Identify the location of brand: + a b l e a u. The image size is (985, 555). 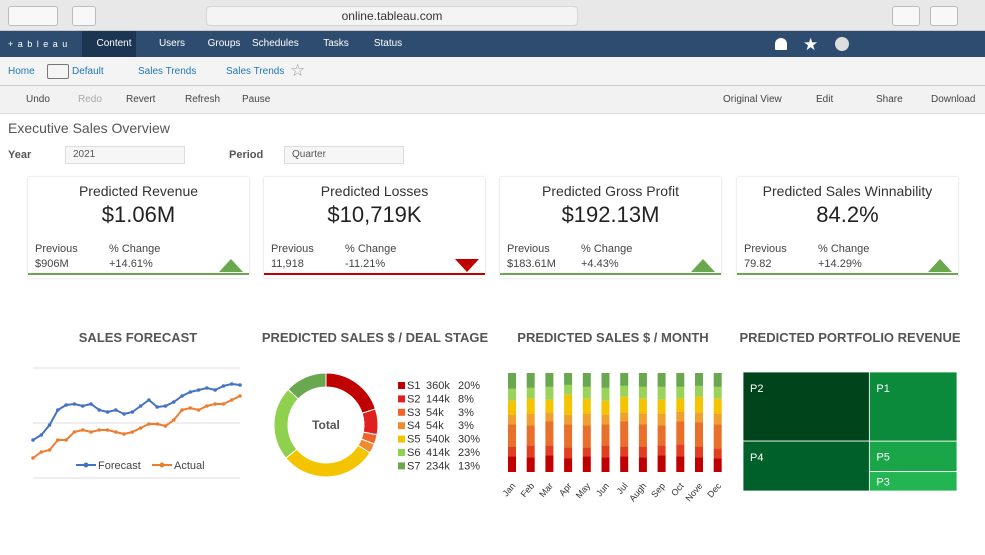
(38, 44).